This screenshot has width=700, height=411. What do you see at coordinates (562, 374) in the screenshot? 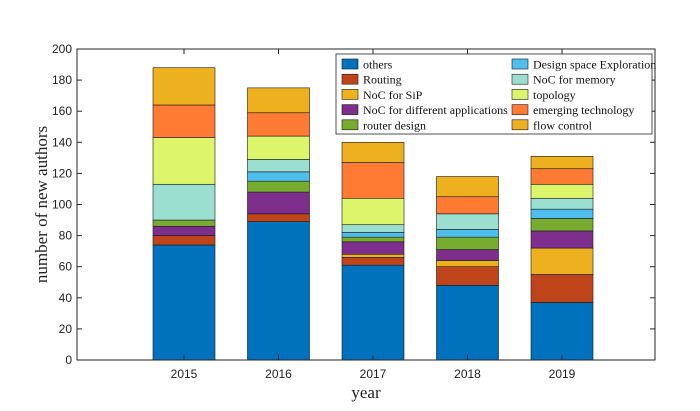
I see `x-tick-label-2019: 2019` at bounding box center [562, 374].